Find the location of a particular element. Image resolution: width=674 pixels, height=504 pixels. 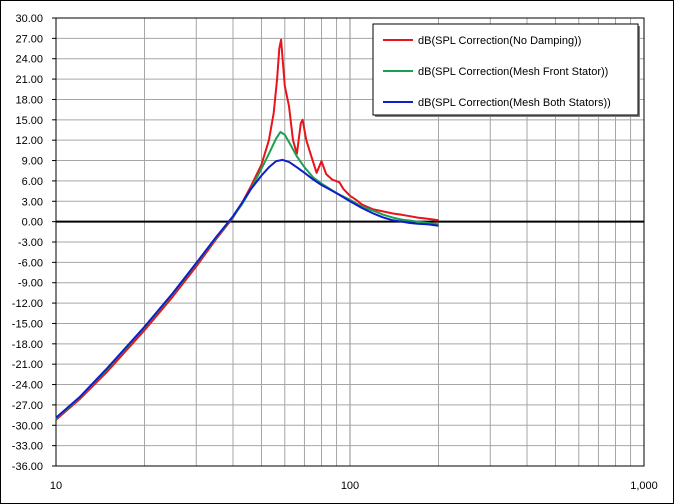

x-tick-label: 100 is located at coordinates (350, 486).